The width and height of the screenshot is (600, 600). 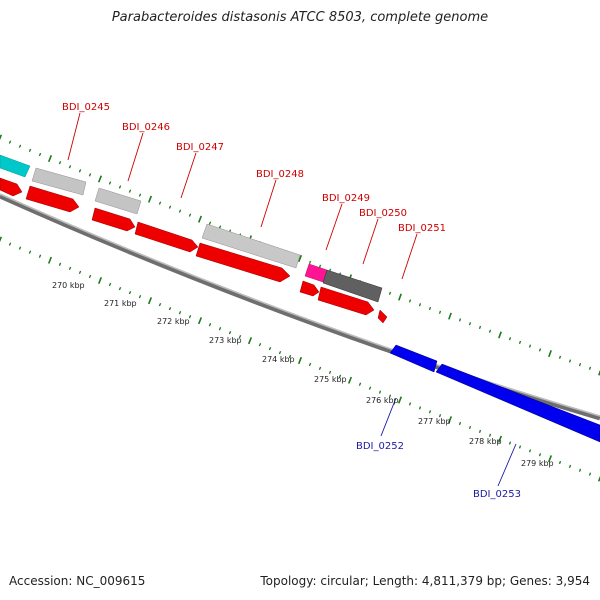 I want to click on gene-block-dark, so click(x=352, y=286).